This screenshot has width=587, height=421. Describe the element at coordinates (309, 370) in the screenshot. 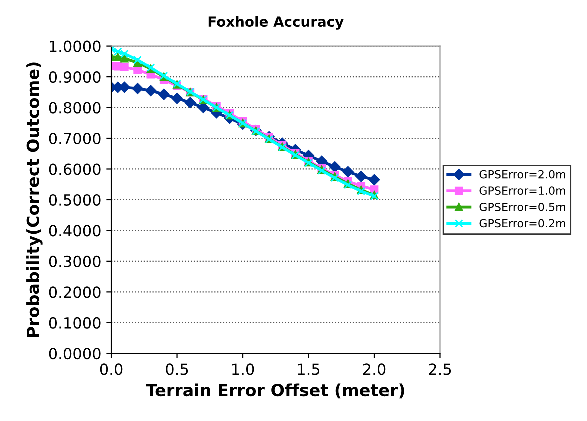

I see `x-tick-label: 1.5` at that location.